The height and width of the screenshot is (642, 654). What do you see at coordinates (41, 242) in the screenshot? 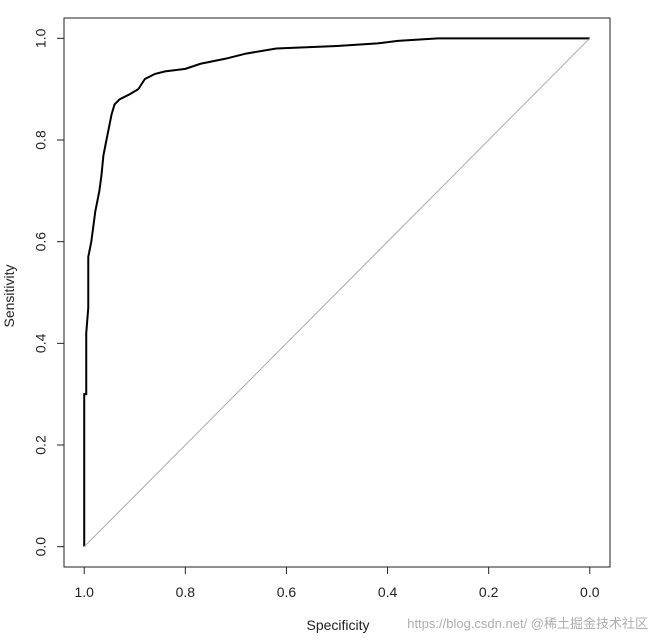
I see `y-tick-label: 0.6` at bounding box center [41, 242].